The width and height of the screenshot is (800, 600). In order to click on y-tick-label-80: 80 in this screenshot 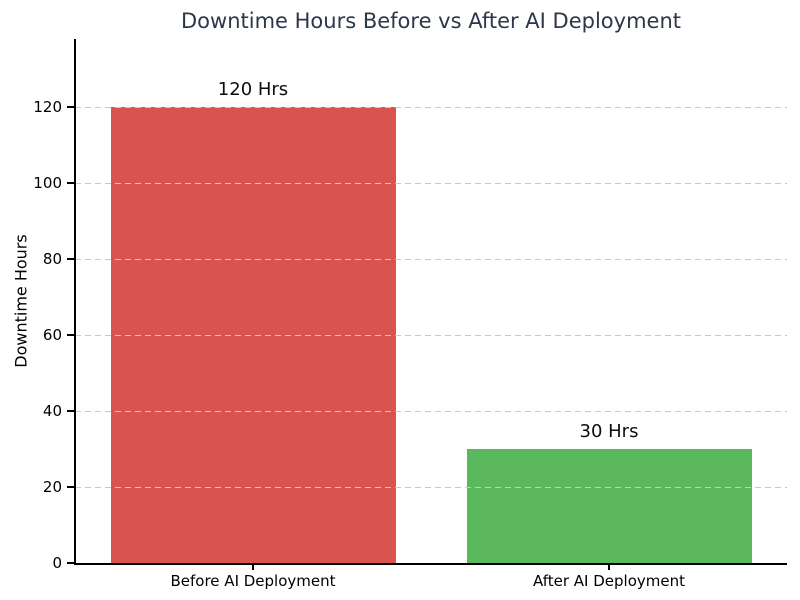, I will do `click(52, 259)`.